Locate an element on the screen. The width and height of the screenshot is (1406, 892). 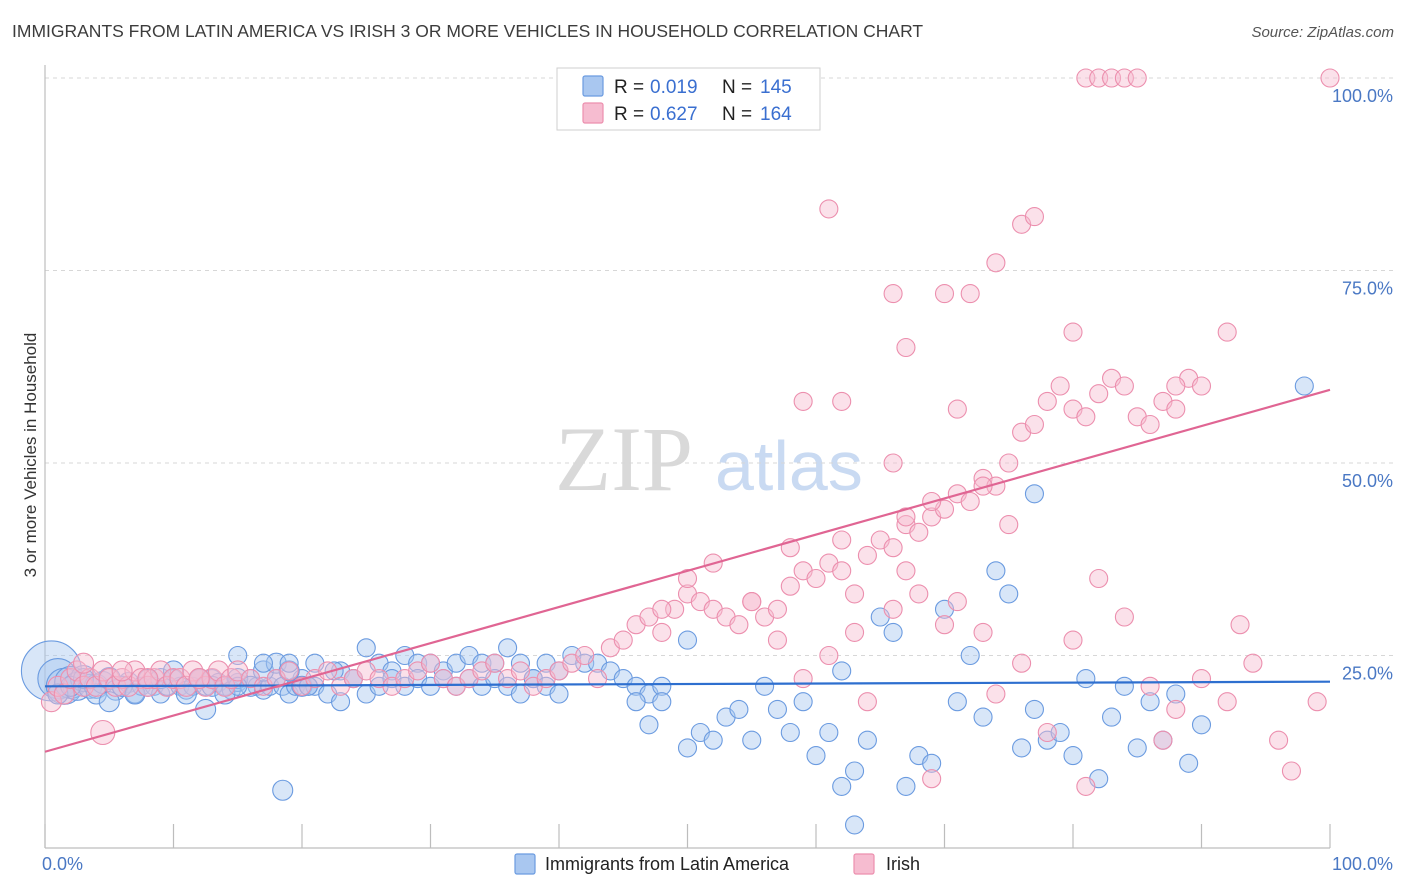
bottom-legend-label-pink: Irish is located at coordinates (903, 864).